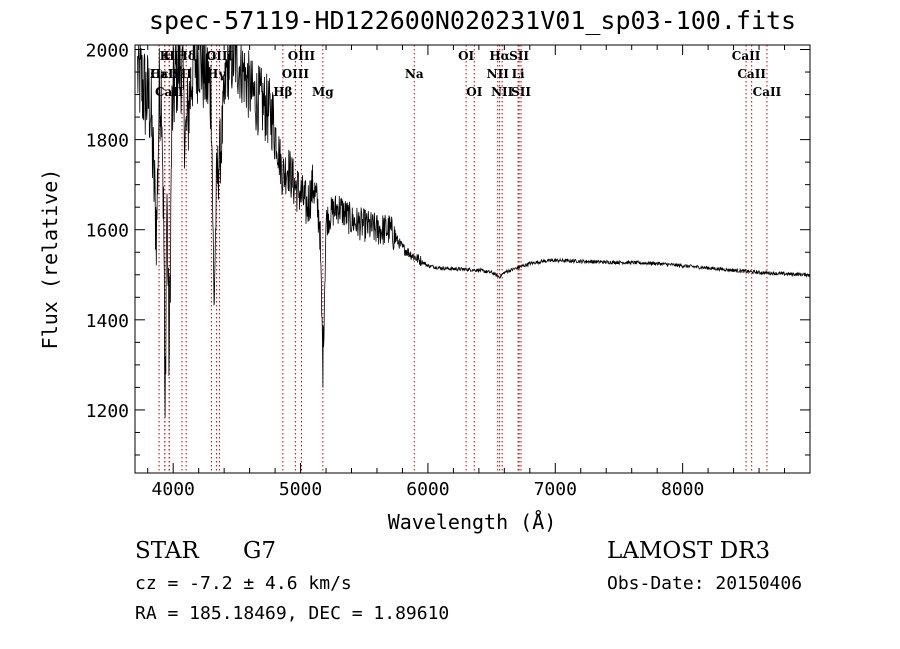  I want to click on y-tick-label: 1400, so click(107, 321).